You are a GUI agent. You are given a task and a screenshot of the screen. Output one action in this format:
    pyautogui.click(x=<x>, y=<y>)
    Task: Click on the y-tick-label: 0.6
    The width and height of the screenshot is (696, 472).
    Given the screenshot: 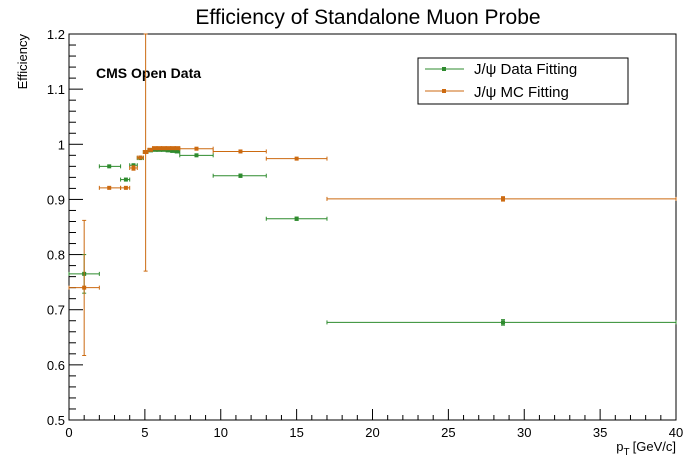 What is the action you would take?
    pyautogui.click(x=56, y=365)
    